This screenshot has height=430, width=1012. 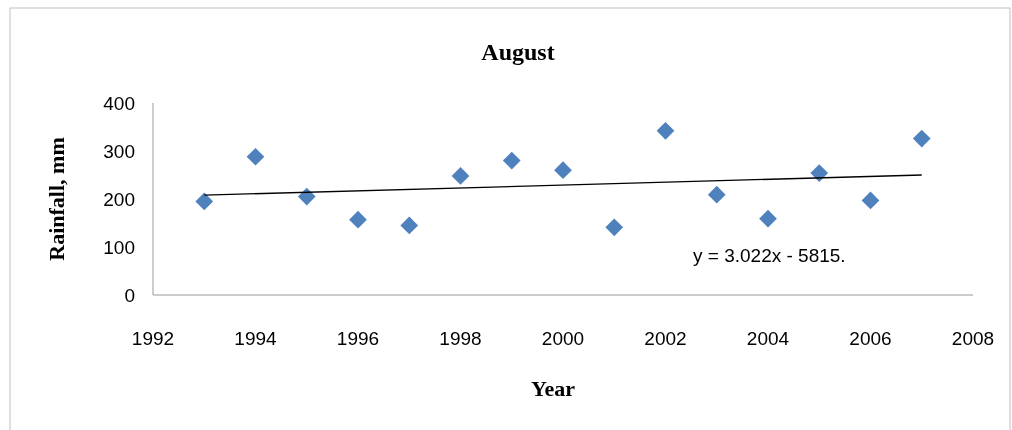 What do you see at coordinates (129, 295) in the screenshot?
I see `y-tick-label: 0` at bounding box center [129, 295].